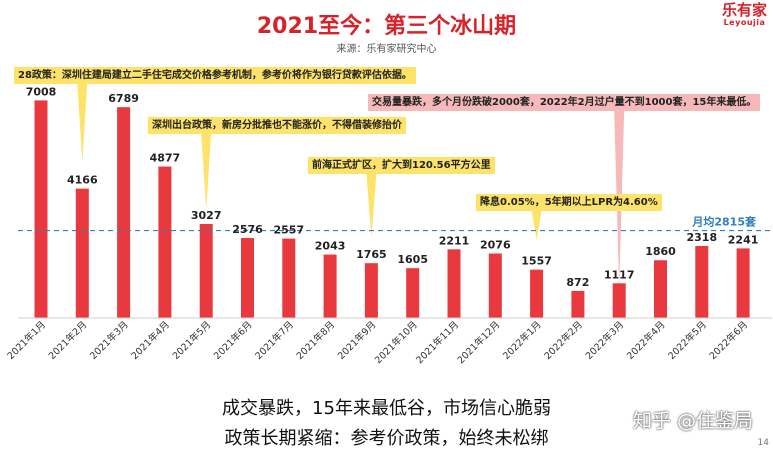 This screenshot has width=773, height=454. I want to click on brand-logo: 乐有家 Leyoujia, so click(744, 14).